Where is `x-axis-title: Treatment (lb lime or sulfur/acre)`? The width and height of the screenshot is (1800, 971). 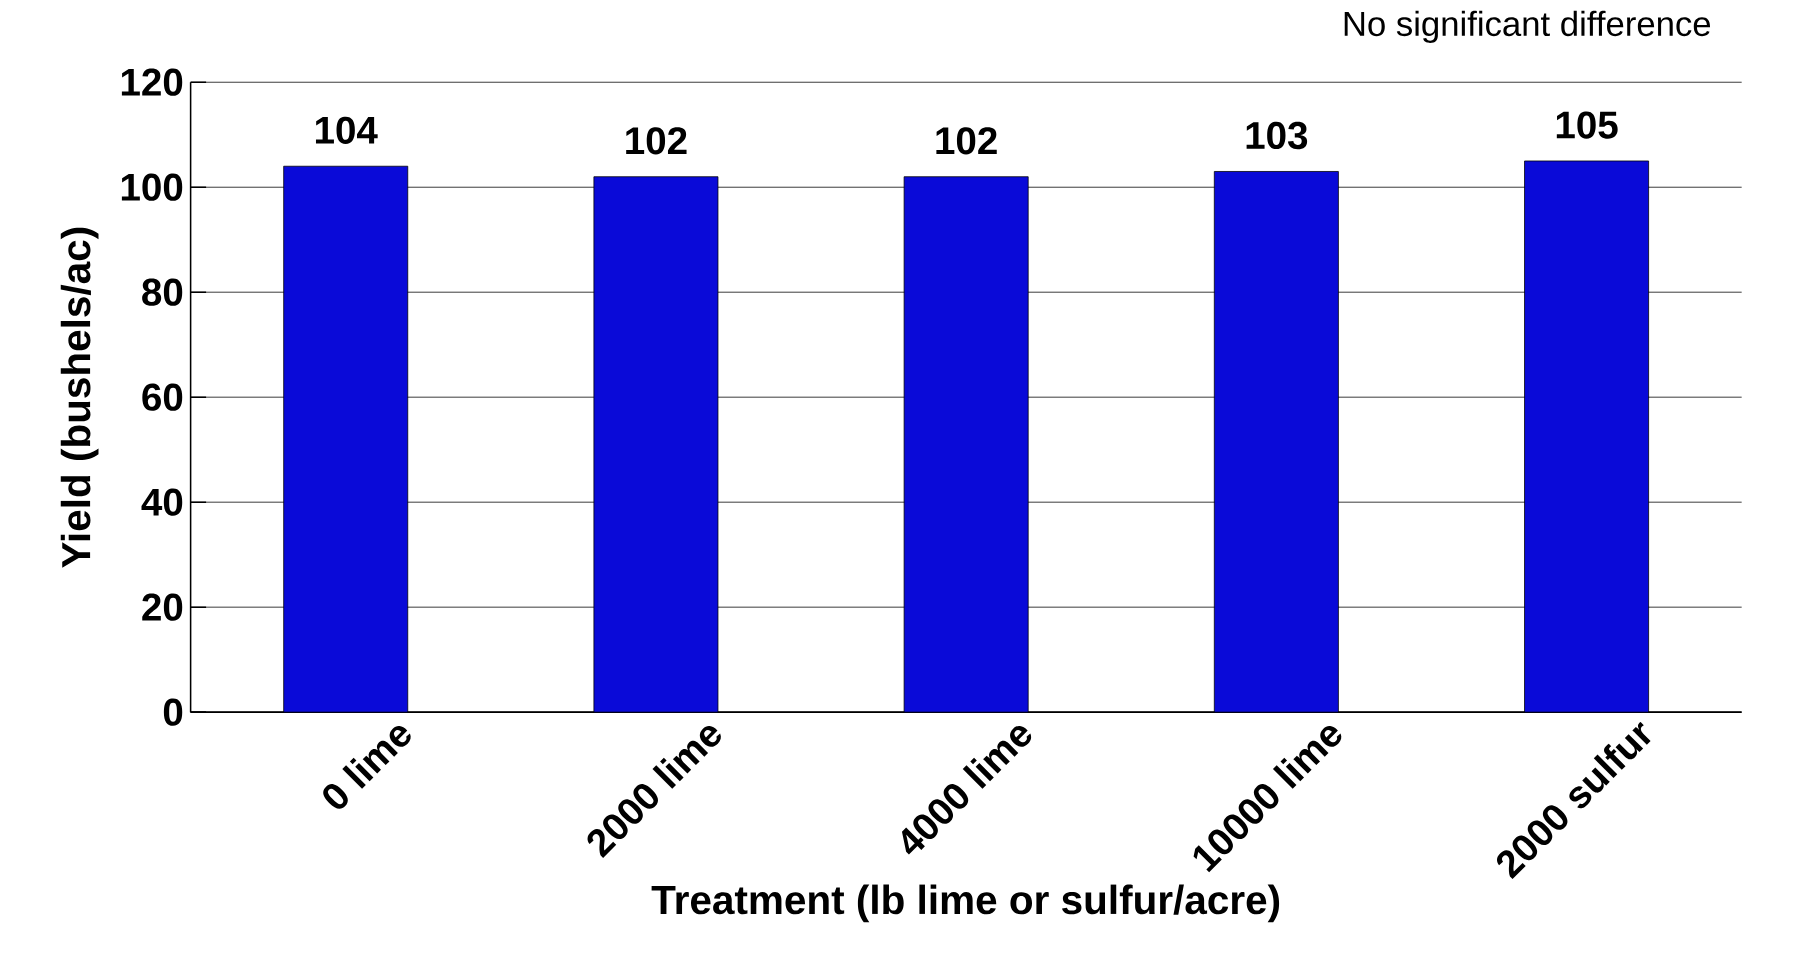
x-axis-title: Treatment (lb lime or sulfur/acre) is located at coordinates (965, 903).